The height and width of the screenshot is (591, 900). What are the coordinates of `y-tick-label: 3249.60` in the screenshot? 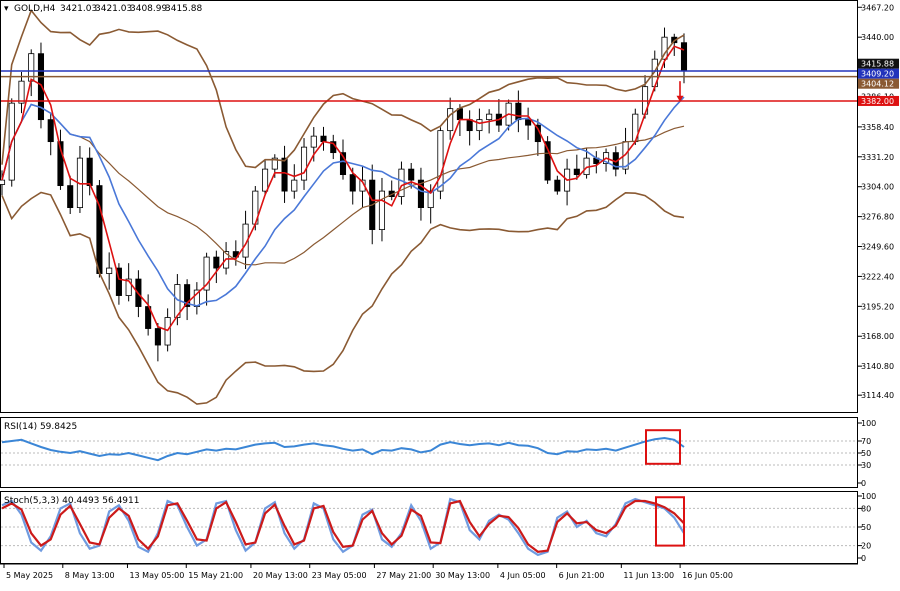 It's located at (877, 247).